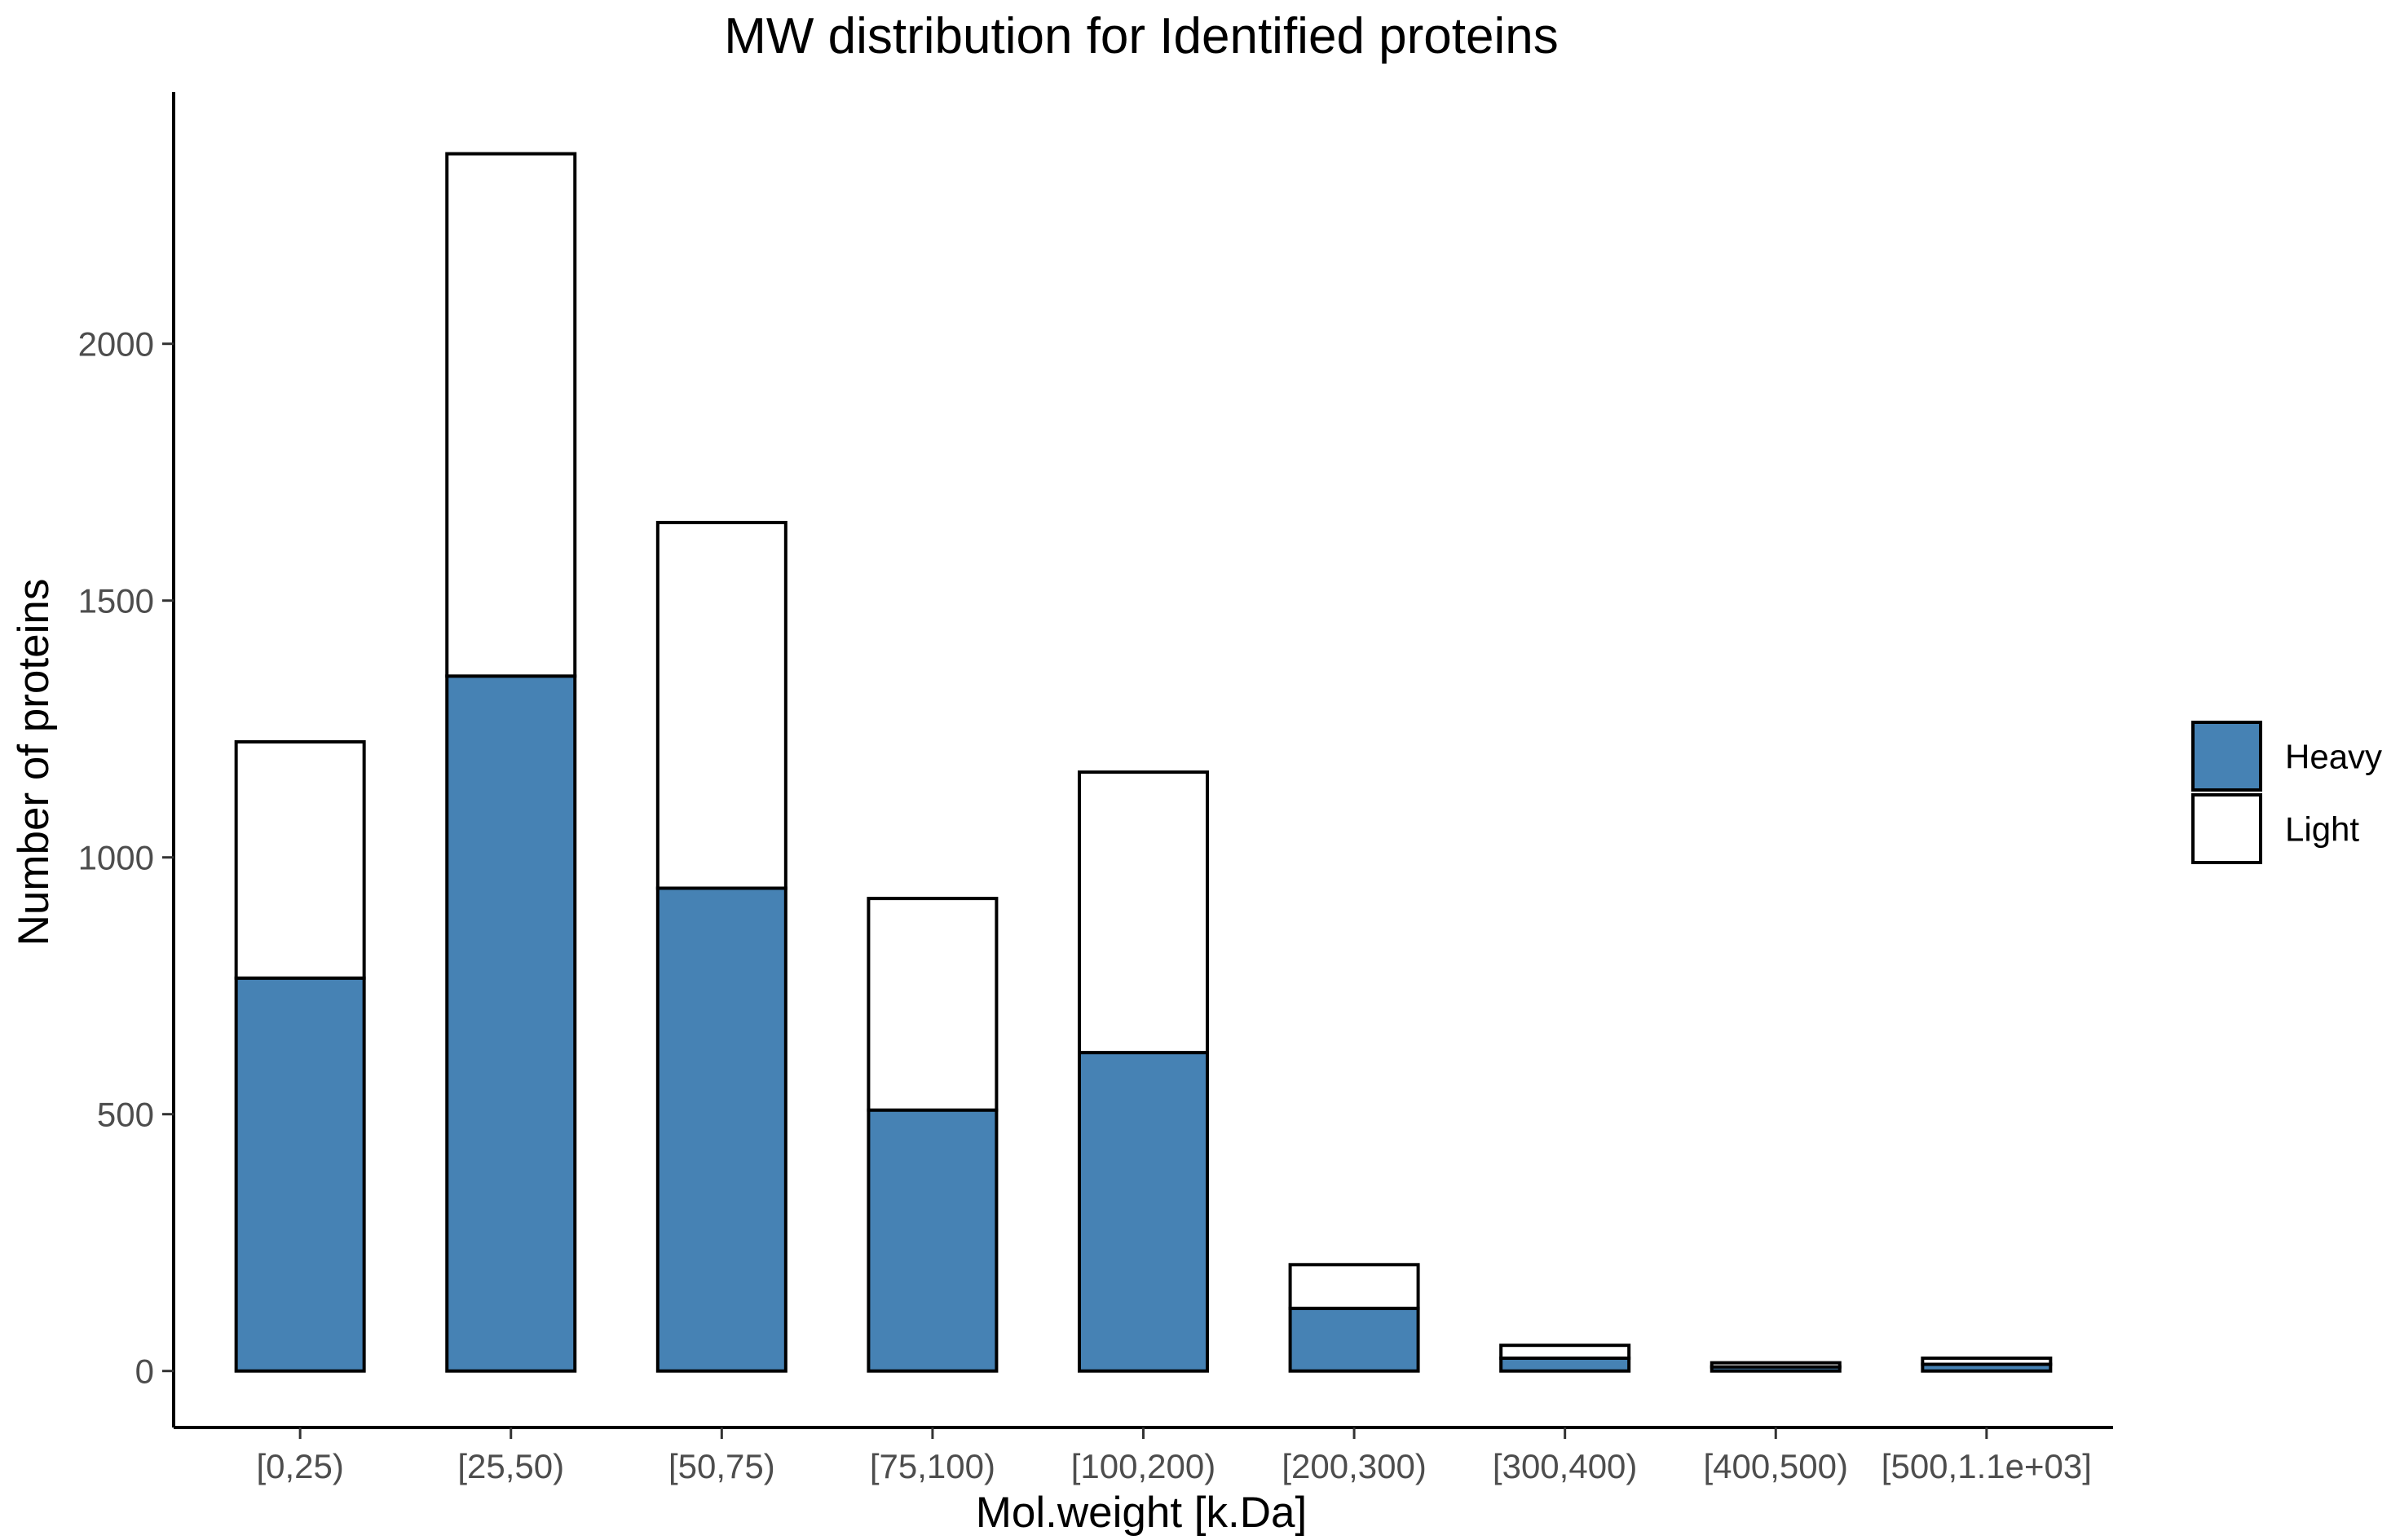 This screenshot has height=1540, width=2400. I want to click on y-tick-label: 2000, so click(116, 345).